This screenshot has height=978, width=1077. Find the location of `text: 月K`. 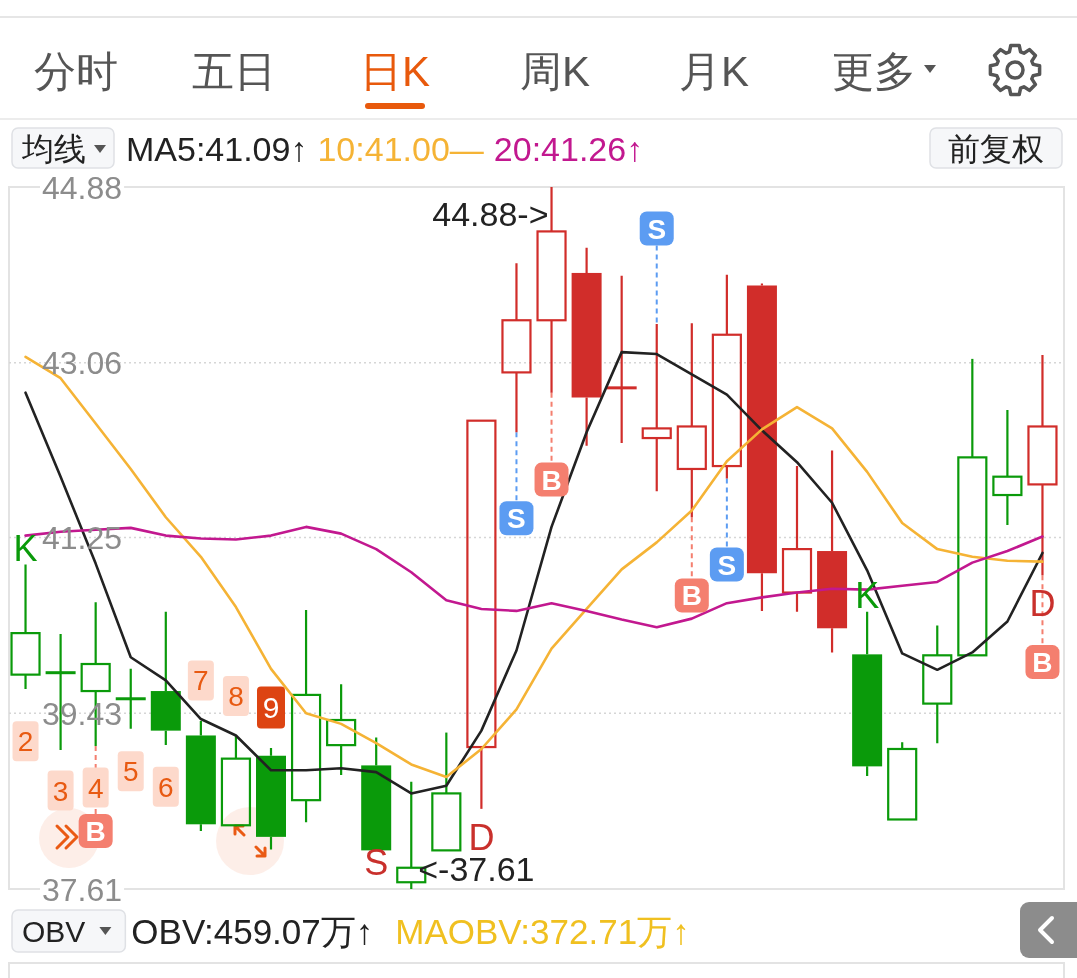

text: 月K is located at coordinates (714, 71).